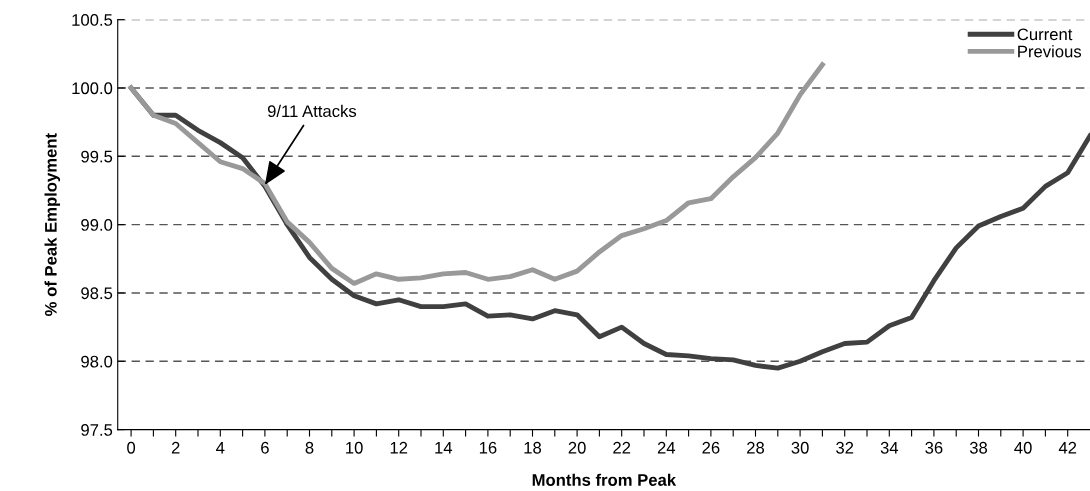  Describe the element at coordinates (92, 20) in the screenshot. I see `y-tick-label: 100.5` at that location.